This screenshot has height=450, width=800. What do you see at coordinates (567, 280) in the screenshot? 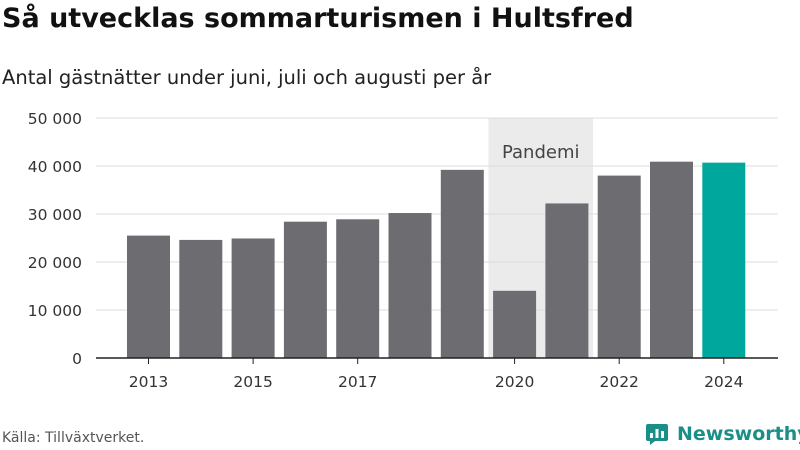
I see `bar-2021` at bounding box center [567, 280].